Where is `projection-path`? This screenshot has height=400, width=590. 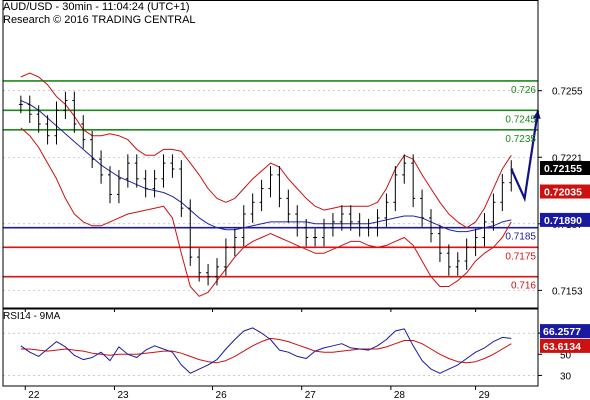 projection-path is located at coordinates (525, 156).